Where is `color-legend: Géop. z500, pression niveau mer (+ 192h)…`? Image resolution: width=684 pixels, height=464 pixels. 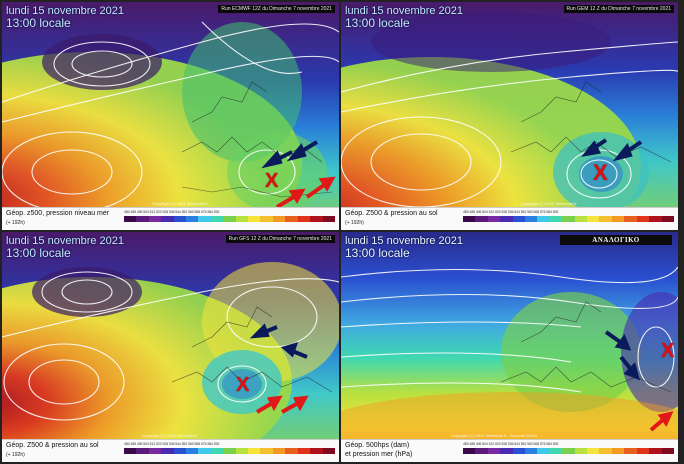
color-legend: Géop. z500, pression niveau mer (+ 192h)… is located at coordinates (170, 218).